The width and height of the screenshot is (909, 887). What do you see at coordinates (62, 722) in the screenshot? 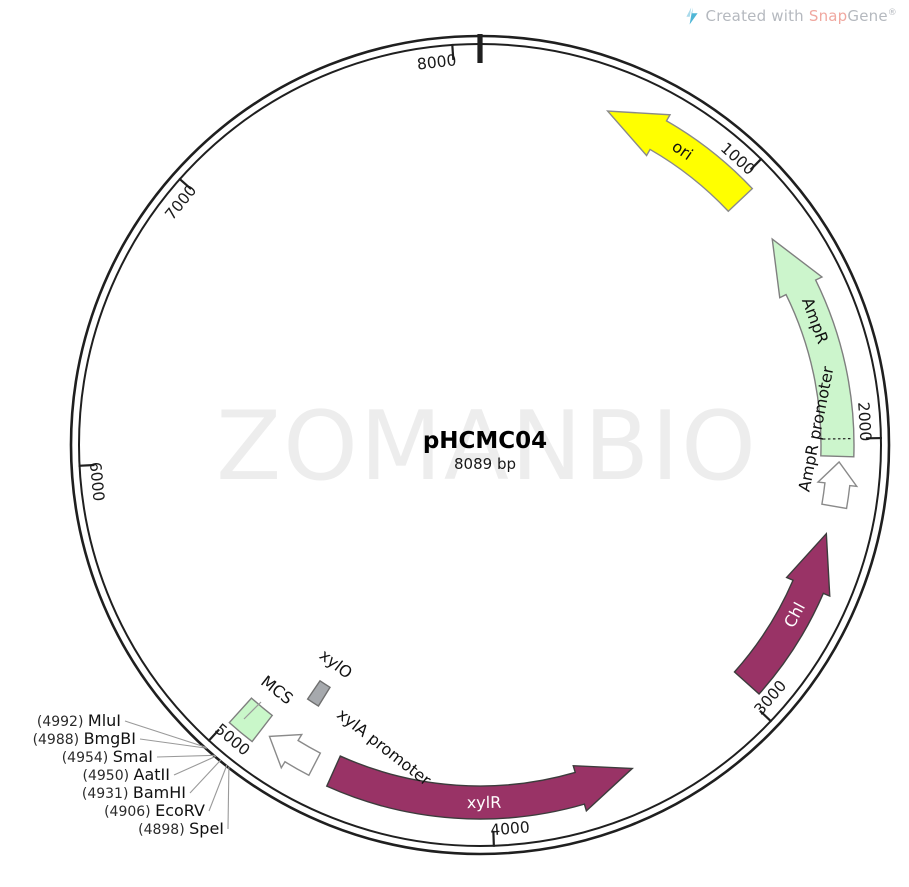
I see `site-position: (4992)` at bounding box center [62, 722].